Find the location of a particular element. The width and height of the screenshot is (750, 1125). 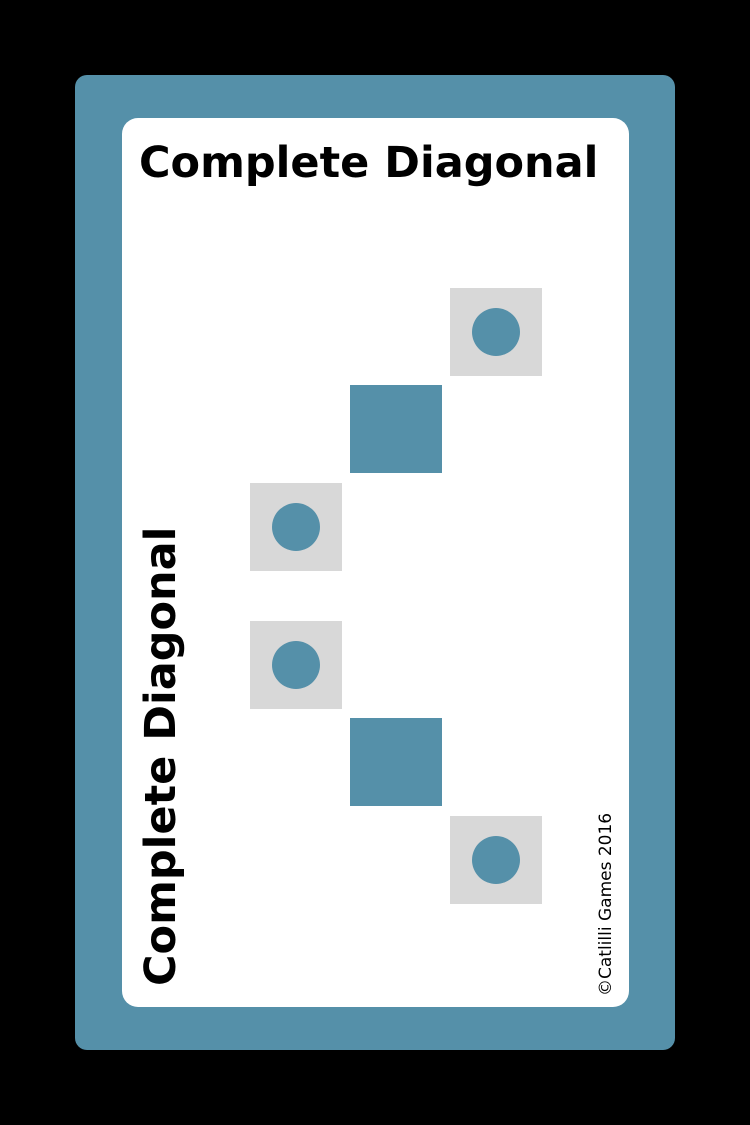

card-title: Complete Diagonal is located at coordinates (369, 163).